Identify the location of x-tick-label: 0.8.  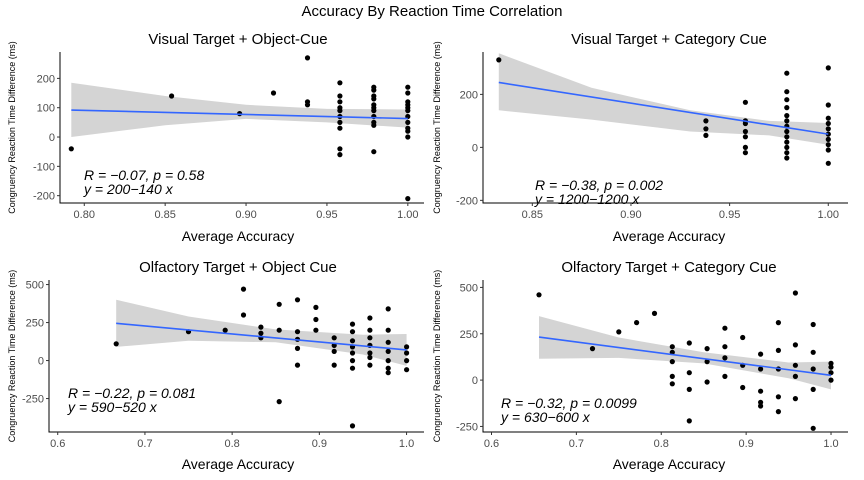
(231, 444).